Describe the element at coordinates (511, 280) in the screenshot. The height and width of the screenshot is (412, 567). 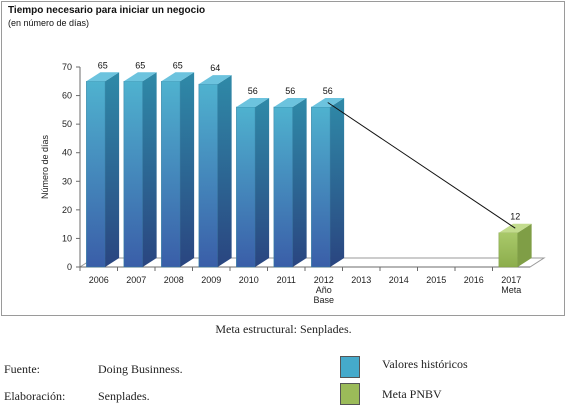
I see `x-tick-label: 2017` at that location.